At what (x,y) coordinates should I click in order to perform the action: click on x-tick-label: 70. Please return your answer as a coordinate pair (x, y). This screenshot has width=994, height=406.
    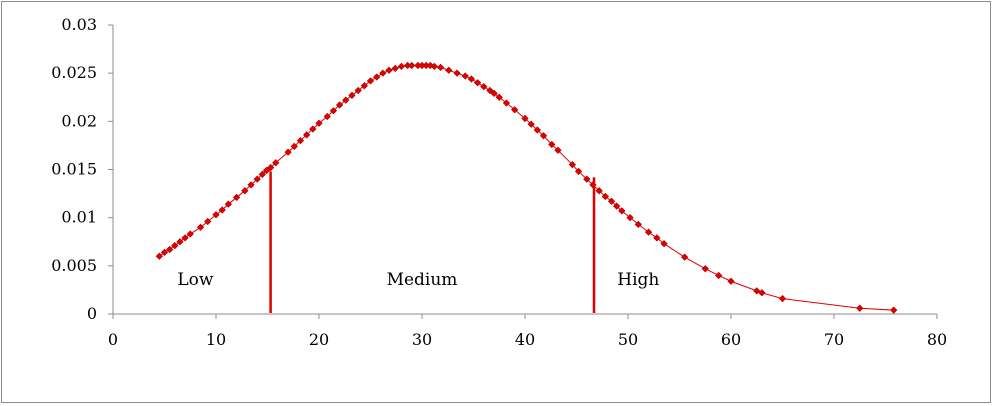
    Looking at the image, I should click on (834, 339).